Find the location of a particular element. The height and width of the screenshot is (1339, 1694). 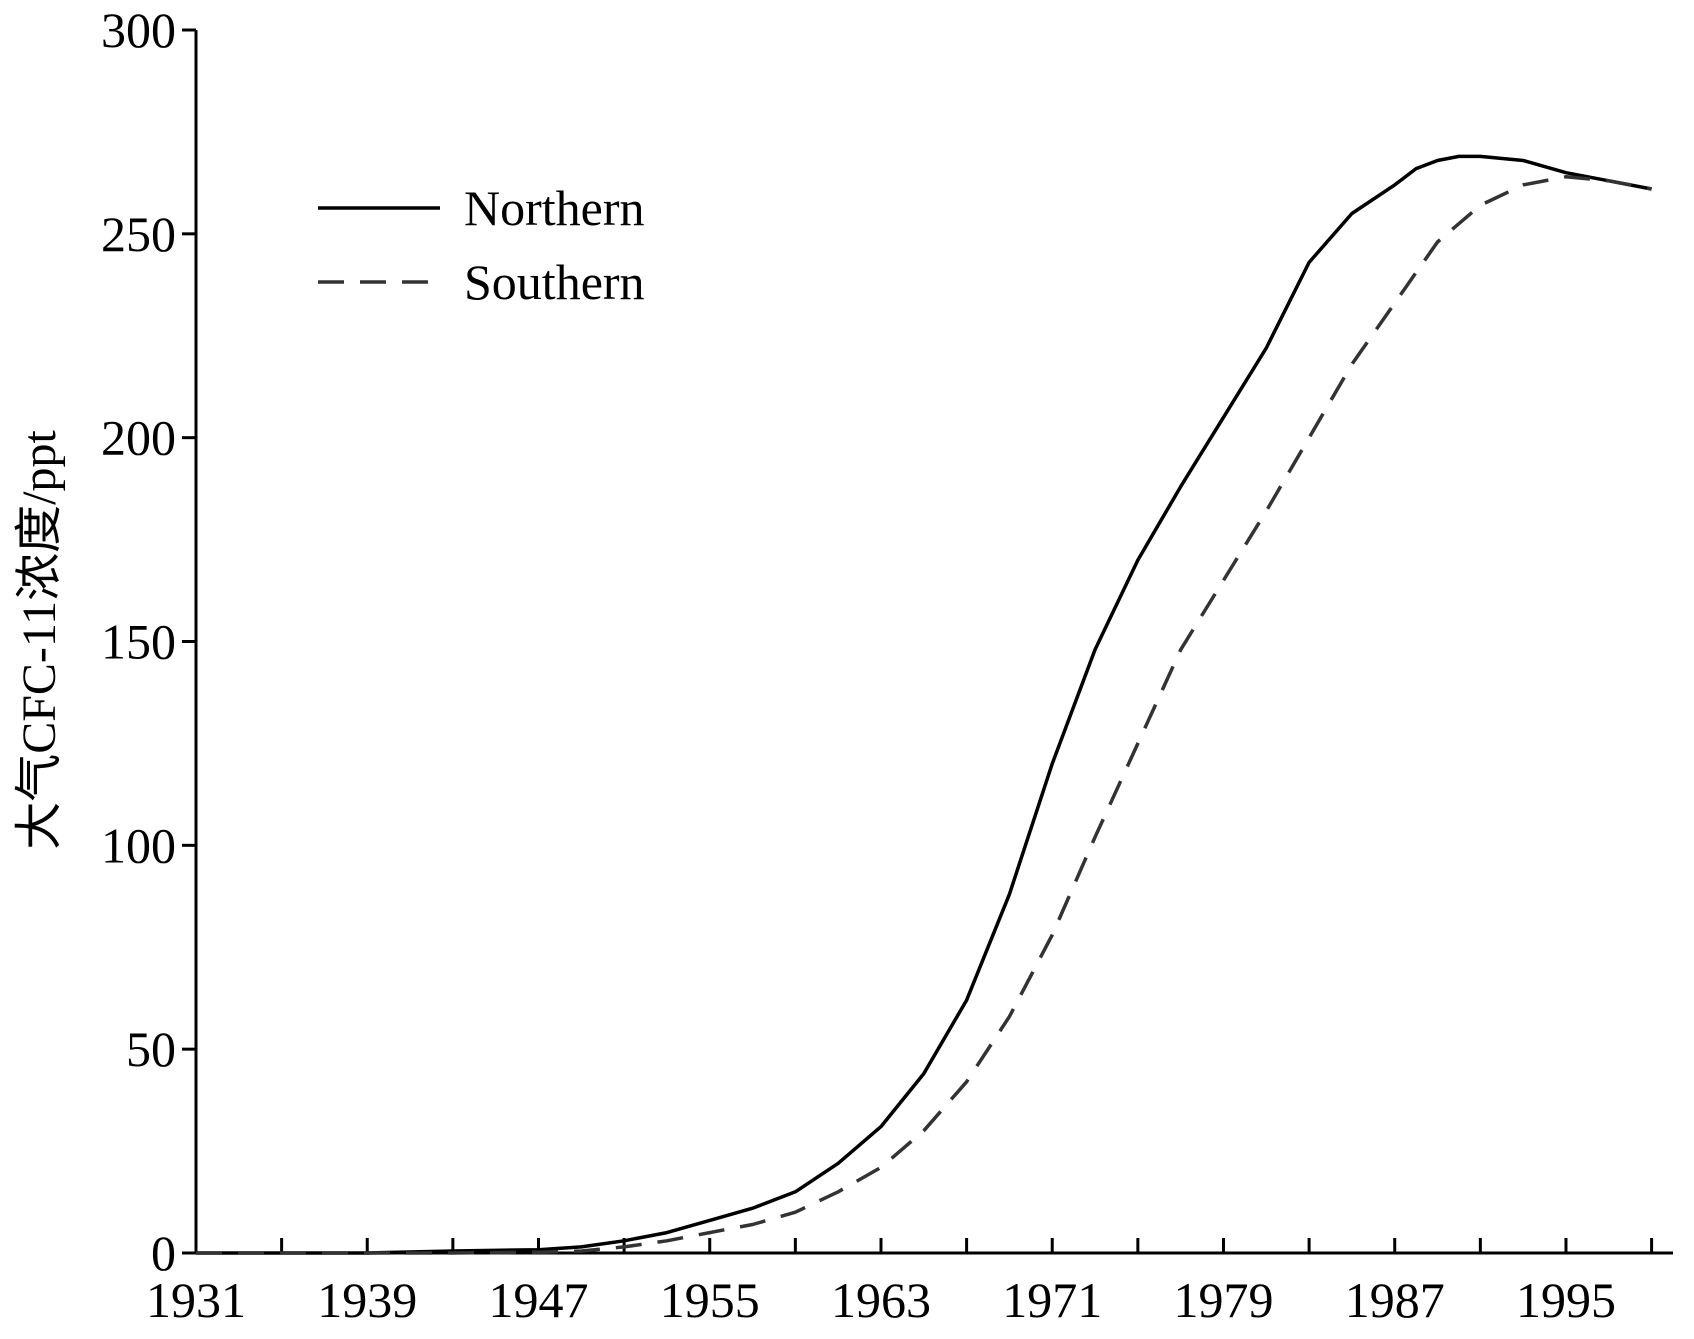

y-tick-label: 150 is located at coordinates (138, 642).